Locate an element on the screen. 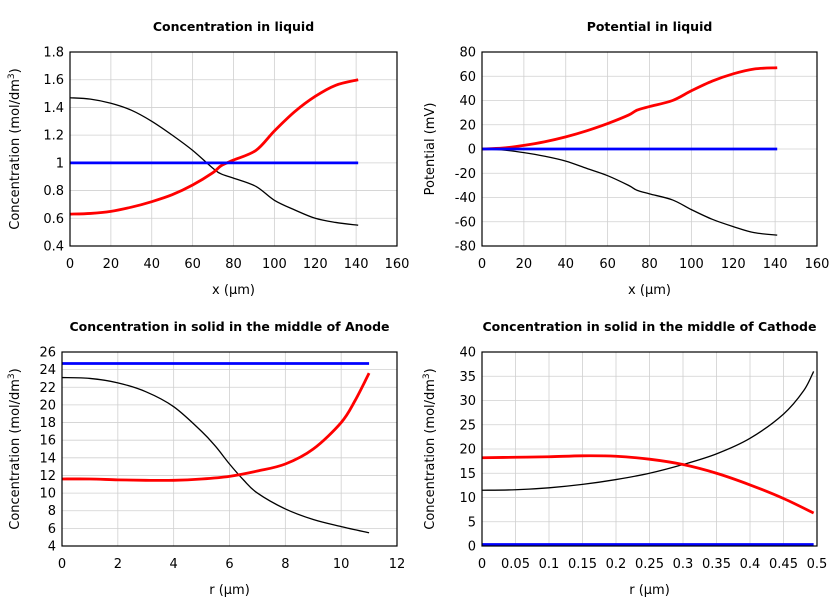 The height and width of the screenshot is (600, 840). y-tick-label: 30 is located at coordinates (467, 401).